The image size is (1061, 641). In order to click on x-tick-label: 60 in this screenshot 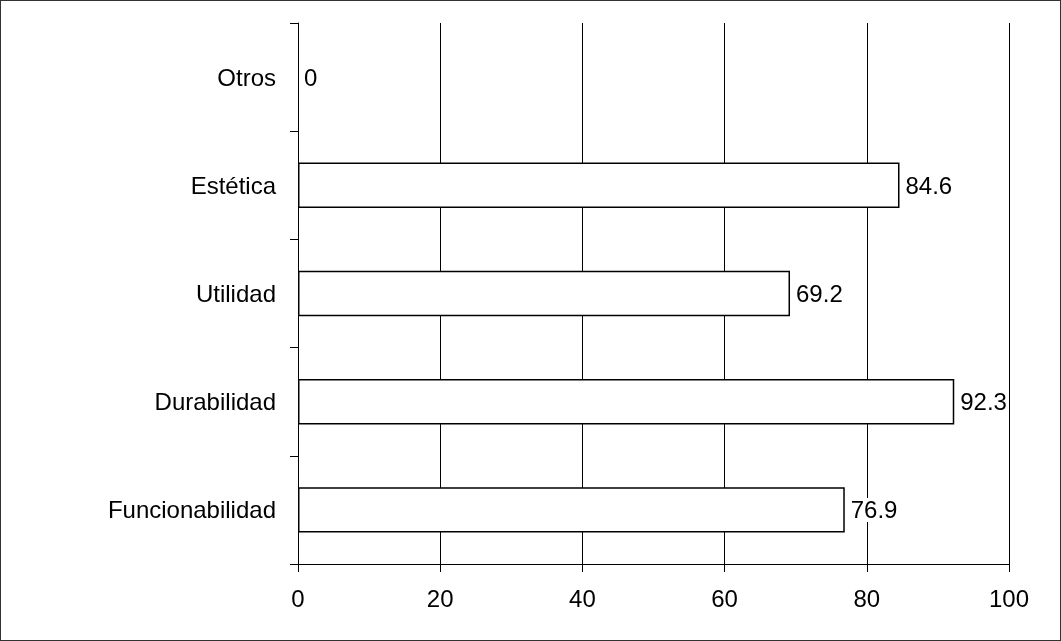, I will do `click(724, 598)`.